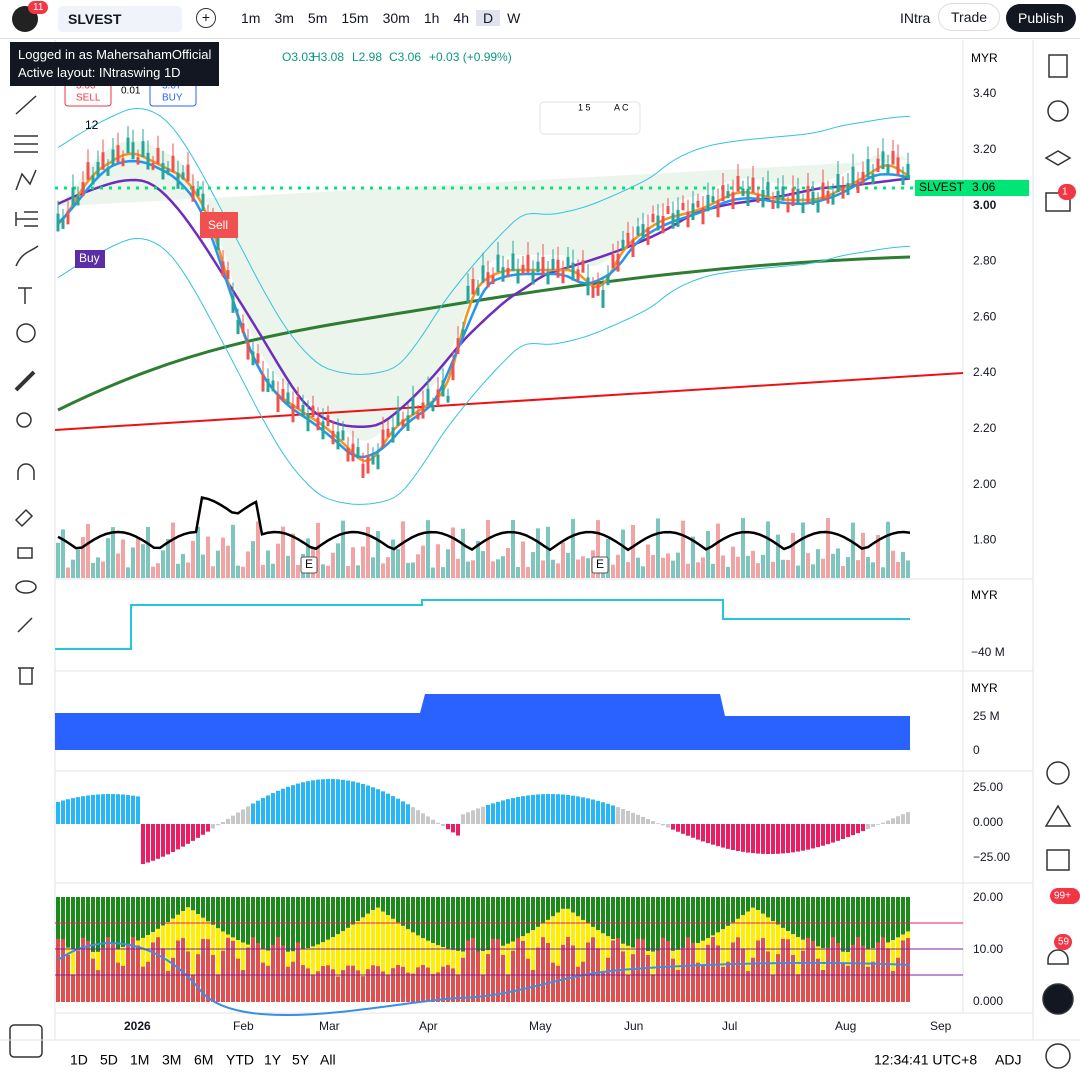  What do you see at coordinates (431, 18) in the screenshot?
I see `timeframe: 1h` at bounding box center [431, 18].